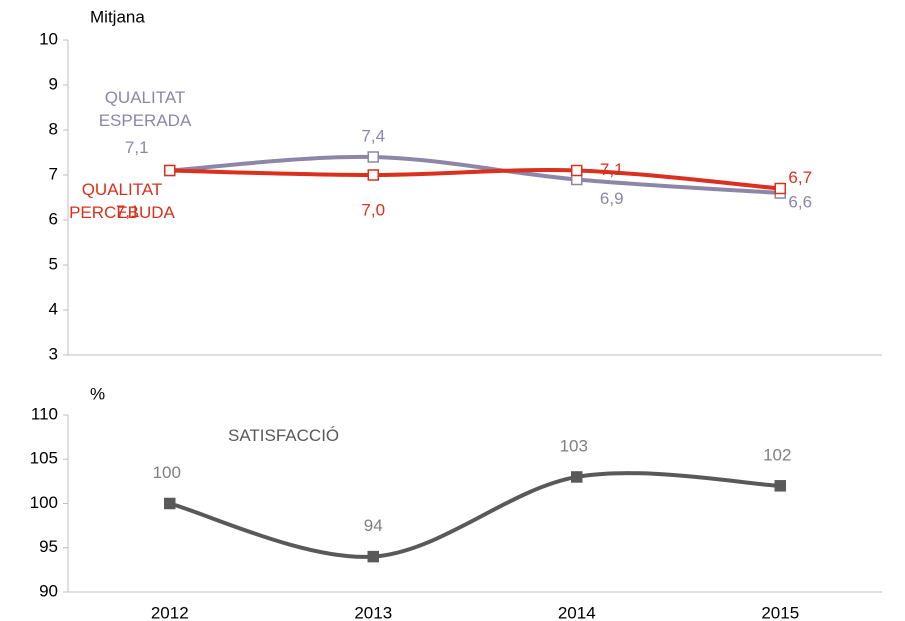 The height and width of the screenshot is (621, 905). I want to click on y-tick-label: 3, so click(53, 353).